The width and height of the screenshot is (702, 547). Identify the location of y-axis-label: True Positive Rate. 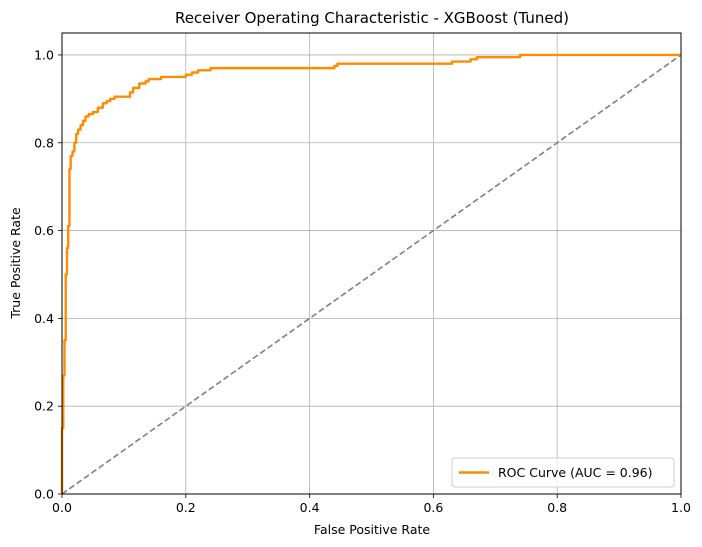
(15, 263).